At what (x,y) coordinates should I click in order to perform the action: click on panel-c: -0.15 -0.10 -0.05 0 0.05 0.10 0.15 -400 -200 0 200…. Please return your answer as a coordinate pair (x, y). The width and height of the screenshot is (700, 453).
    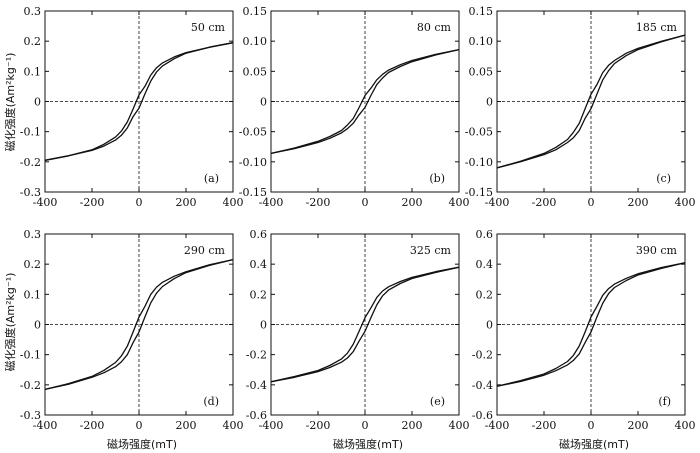
    Looking at the image, I should click on (580, 107).